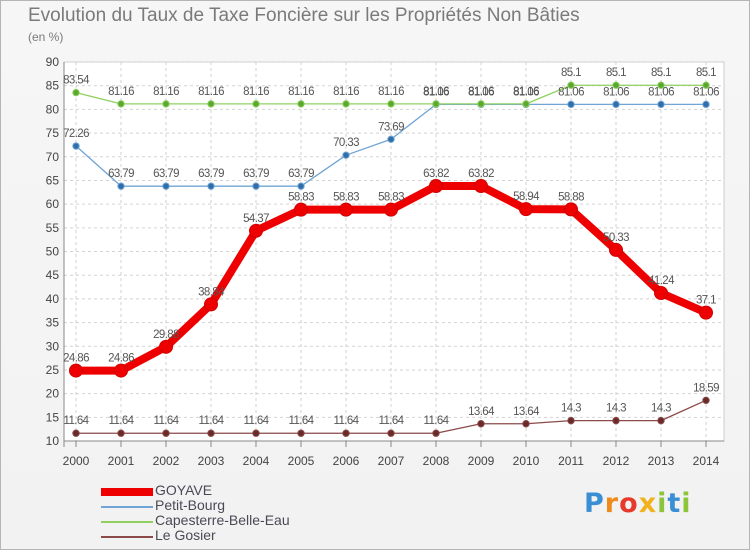 The image size is (750, 550). What do you see at coordinates (53, 180) in the screenshot?
I see `y-tick-label: 65` at bounding box center [53, 180].